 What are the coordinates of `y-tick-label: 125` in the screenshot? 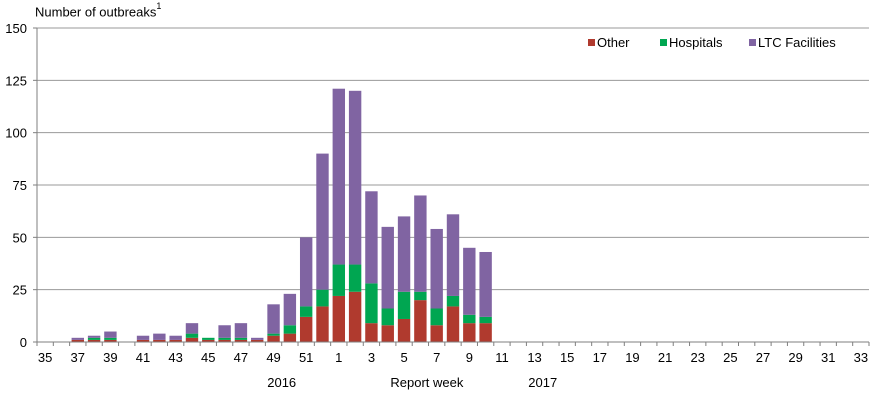 It's located at (16, 80).